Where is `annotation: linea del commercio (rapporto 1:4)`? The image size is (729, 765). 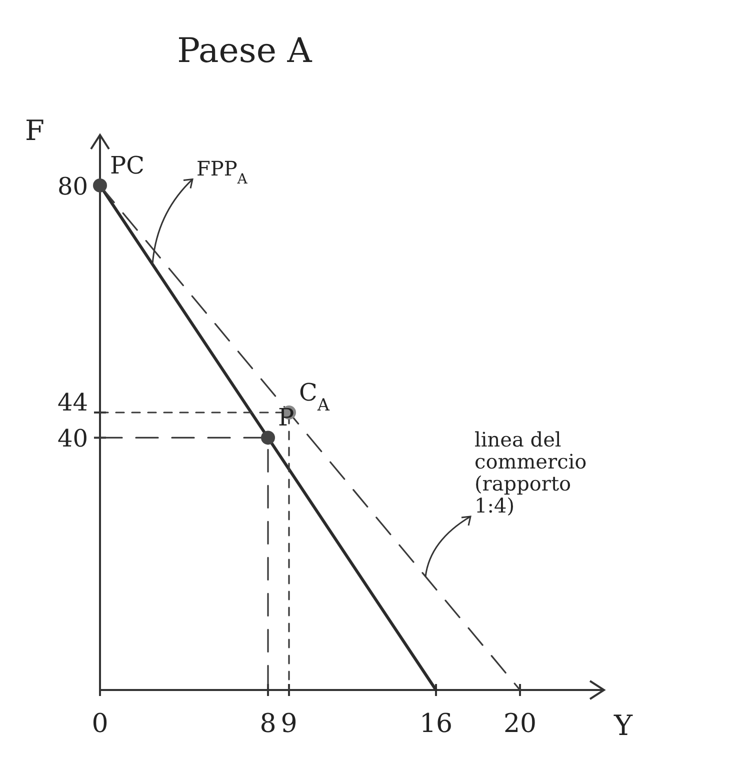
annotation: linea del commercio (rapporto 1:4) is located at coordinates (530, 472).